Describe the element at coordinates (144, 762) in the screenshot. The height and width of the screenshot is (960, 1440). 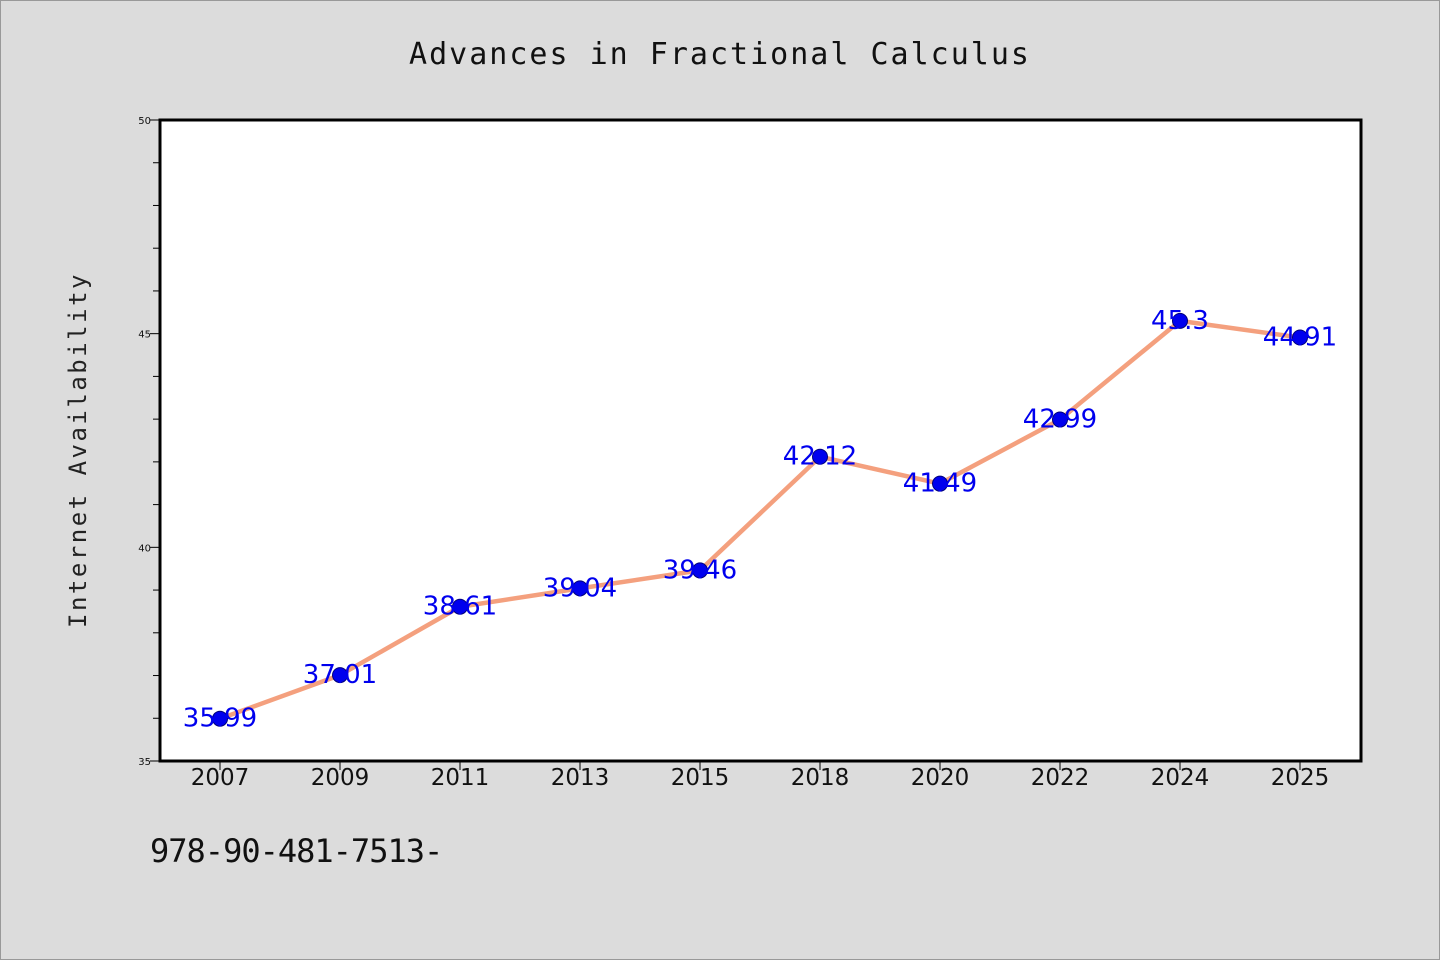
I see `y-tick-label: 35` at that location.